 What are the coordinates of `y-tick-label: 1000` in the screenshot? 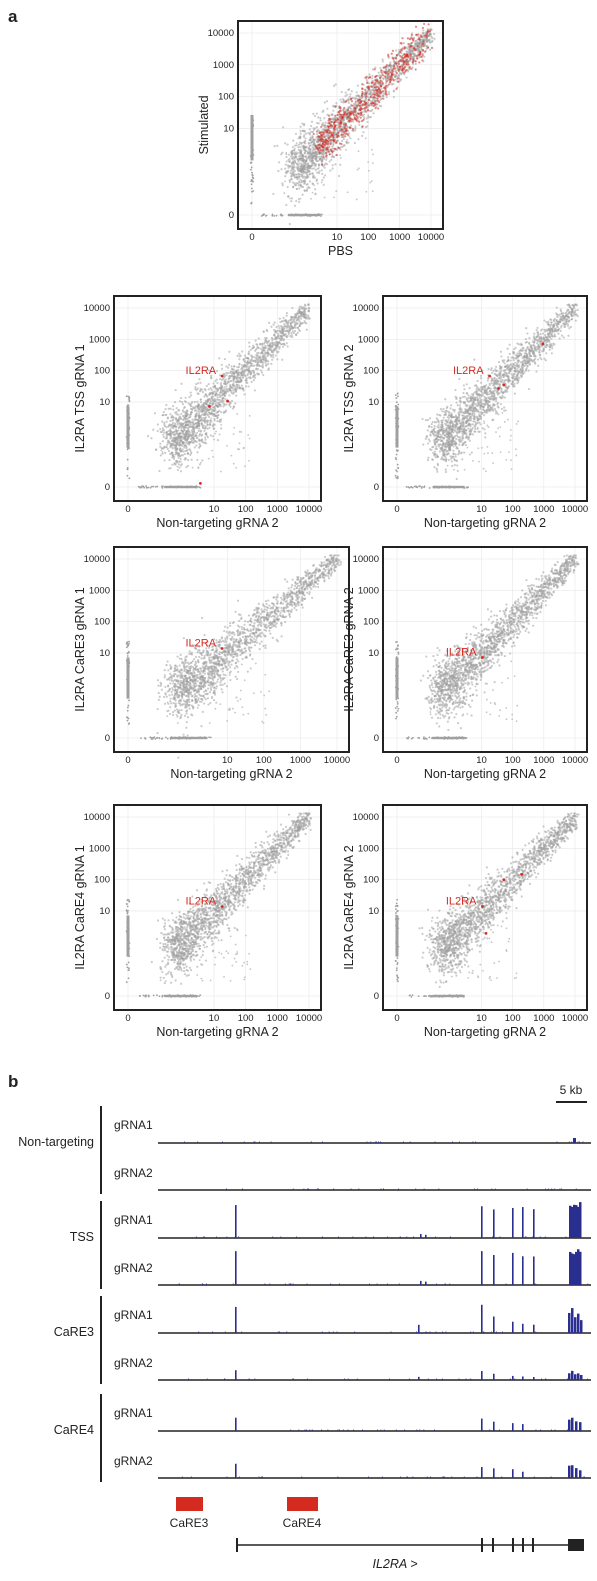 It's located at (99, 339).